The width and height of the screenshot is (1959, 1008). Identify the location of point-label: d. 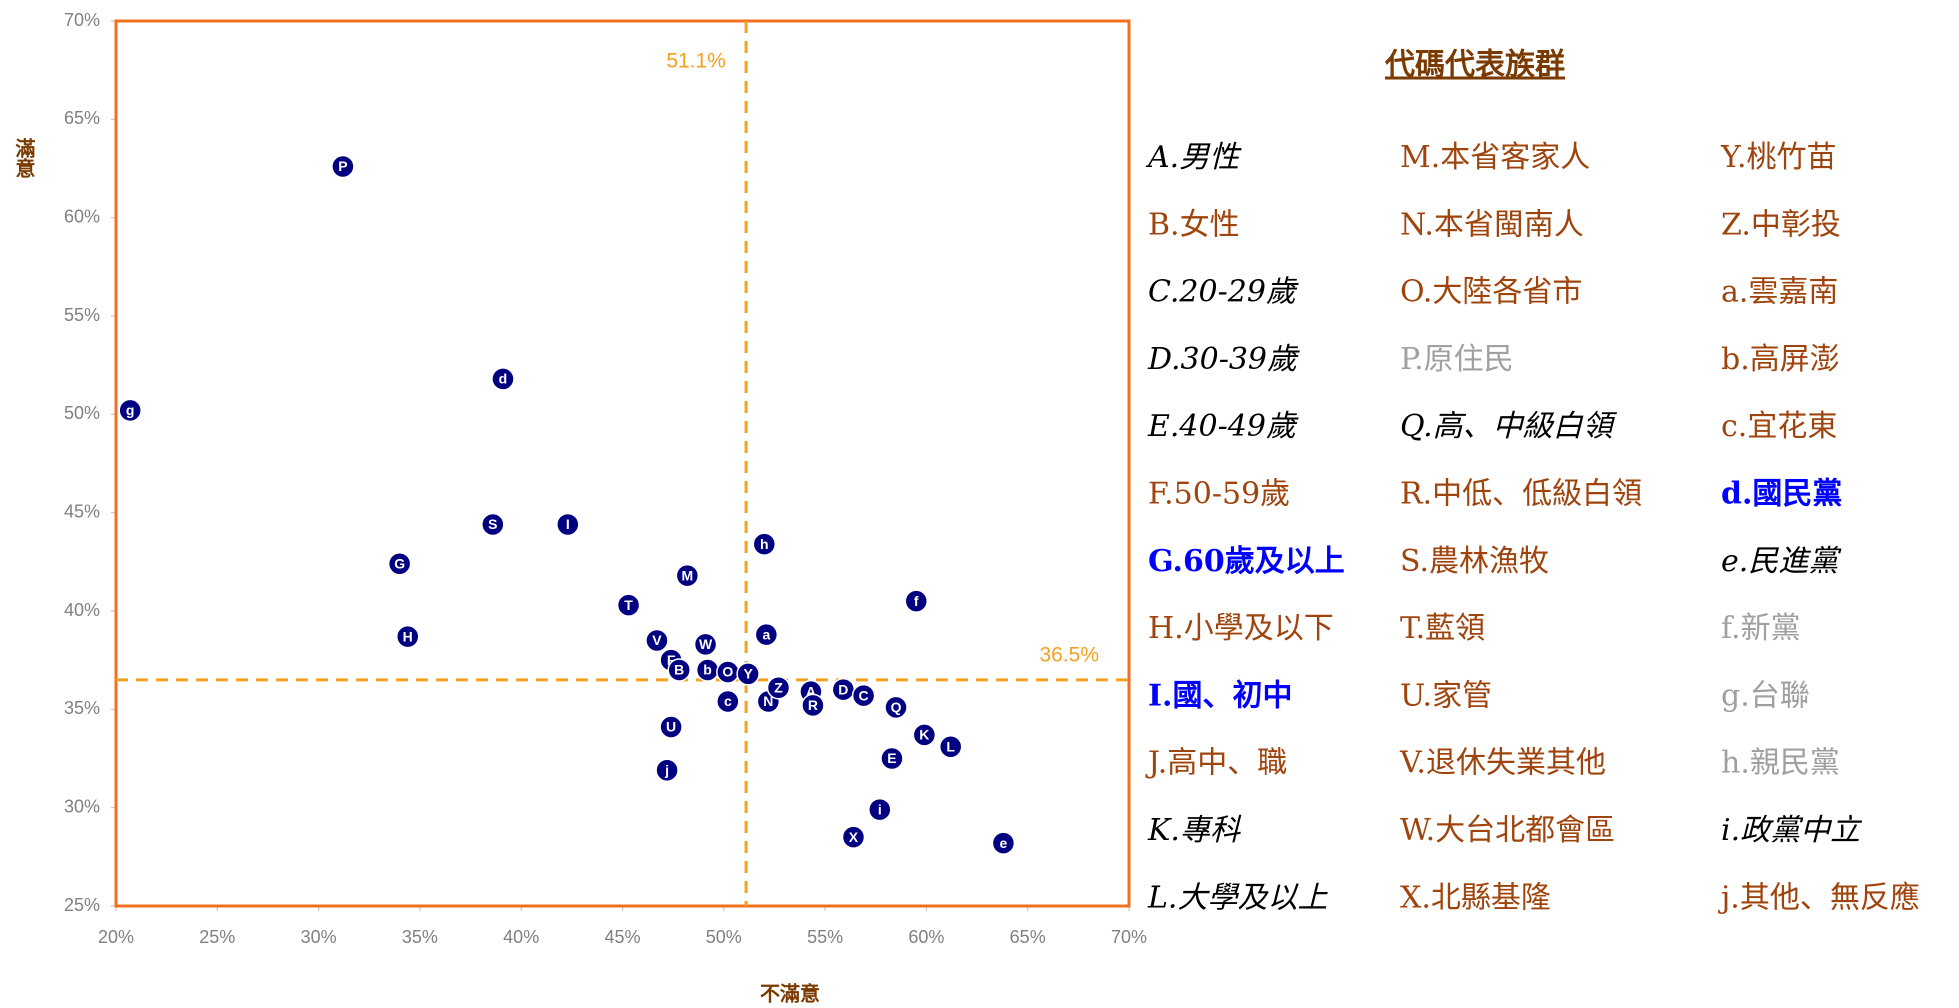
(503, 379).